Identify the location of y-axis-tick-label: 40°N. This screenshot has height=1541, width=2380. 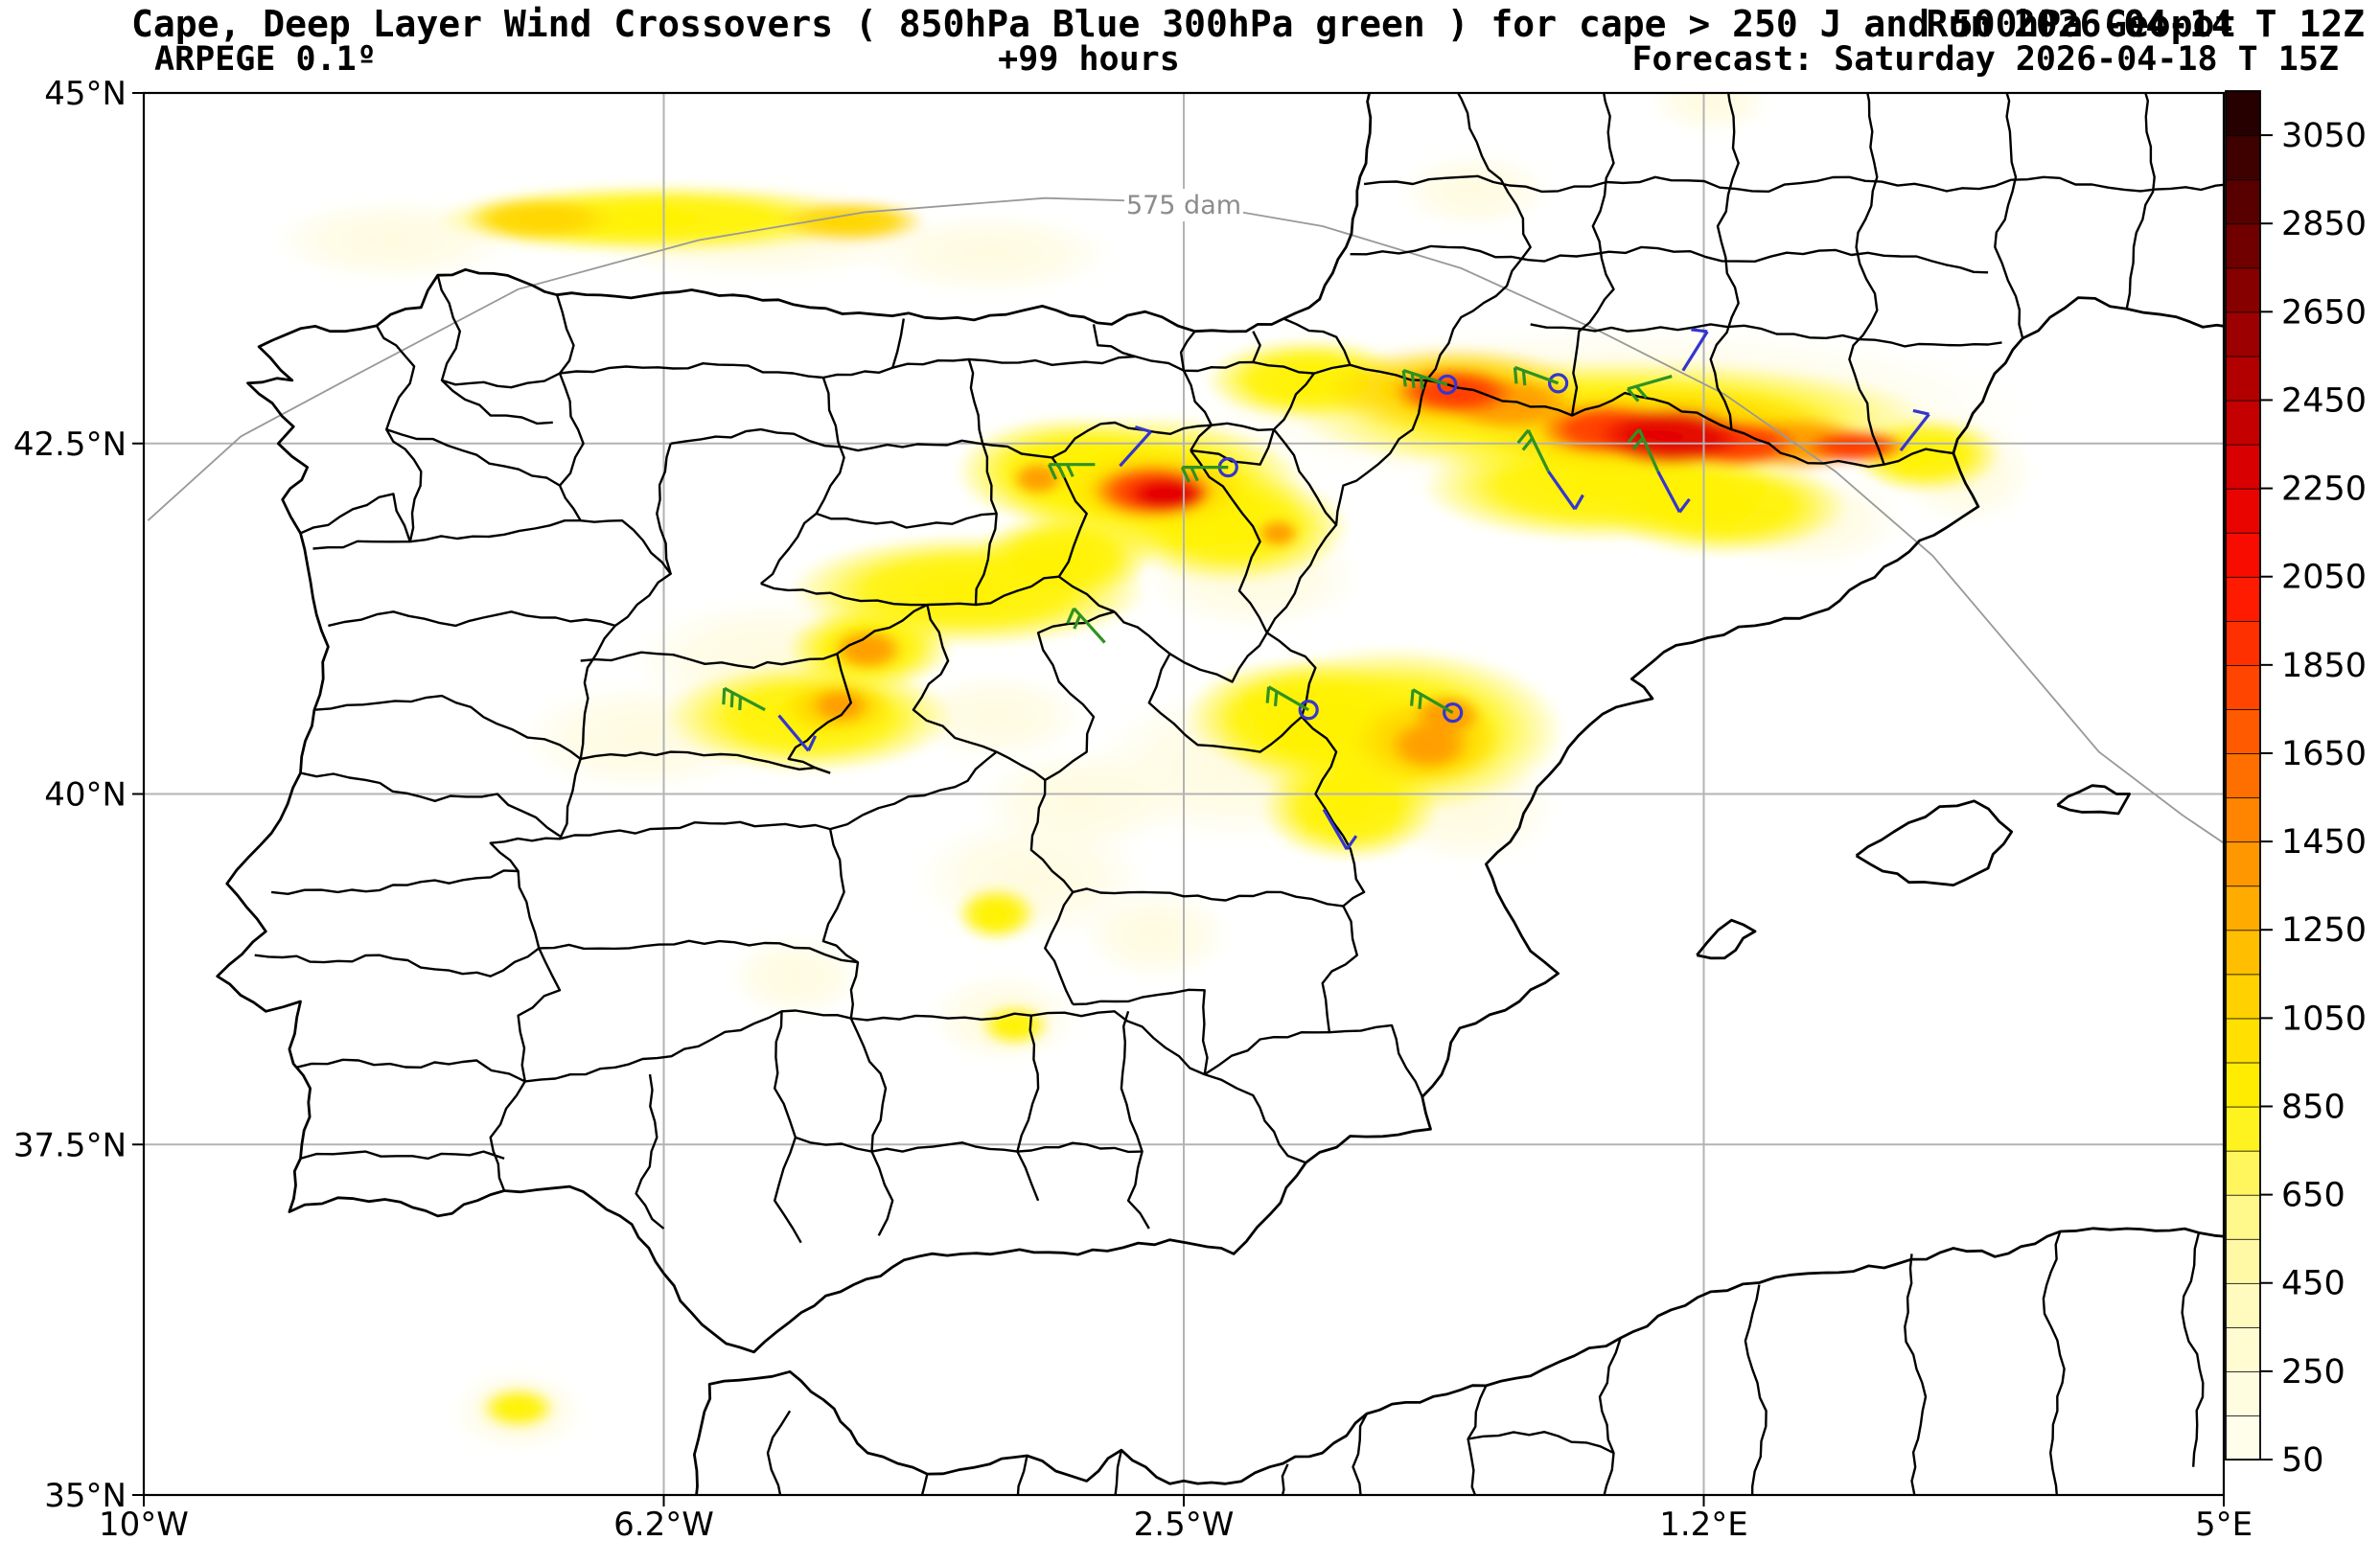
(85, 795).